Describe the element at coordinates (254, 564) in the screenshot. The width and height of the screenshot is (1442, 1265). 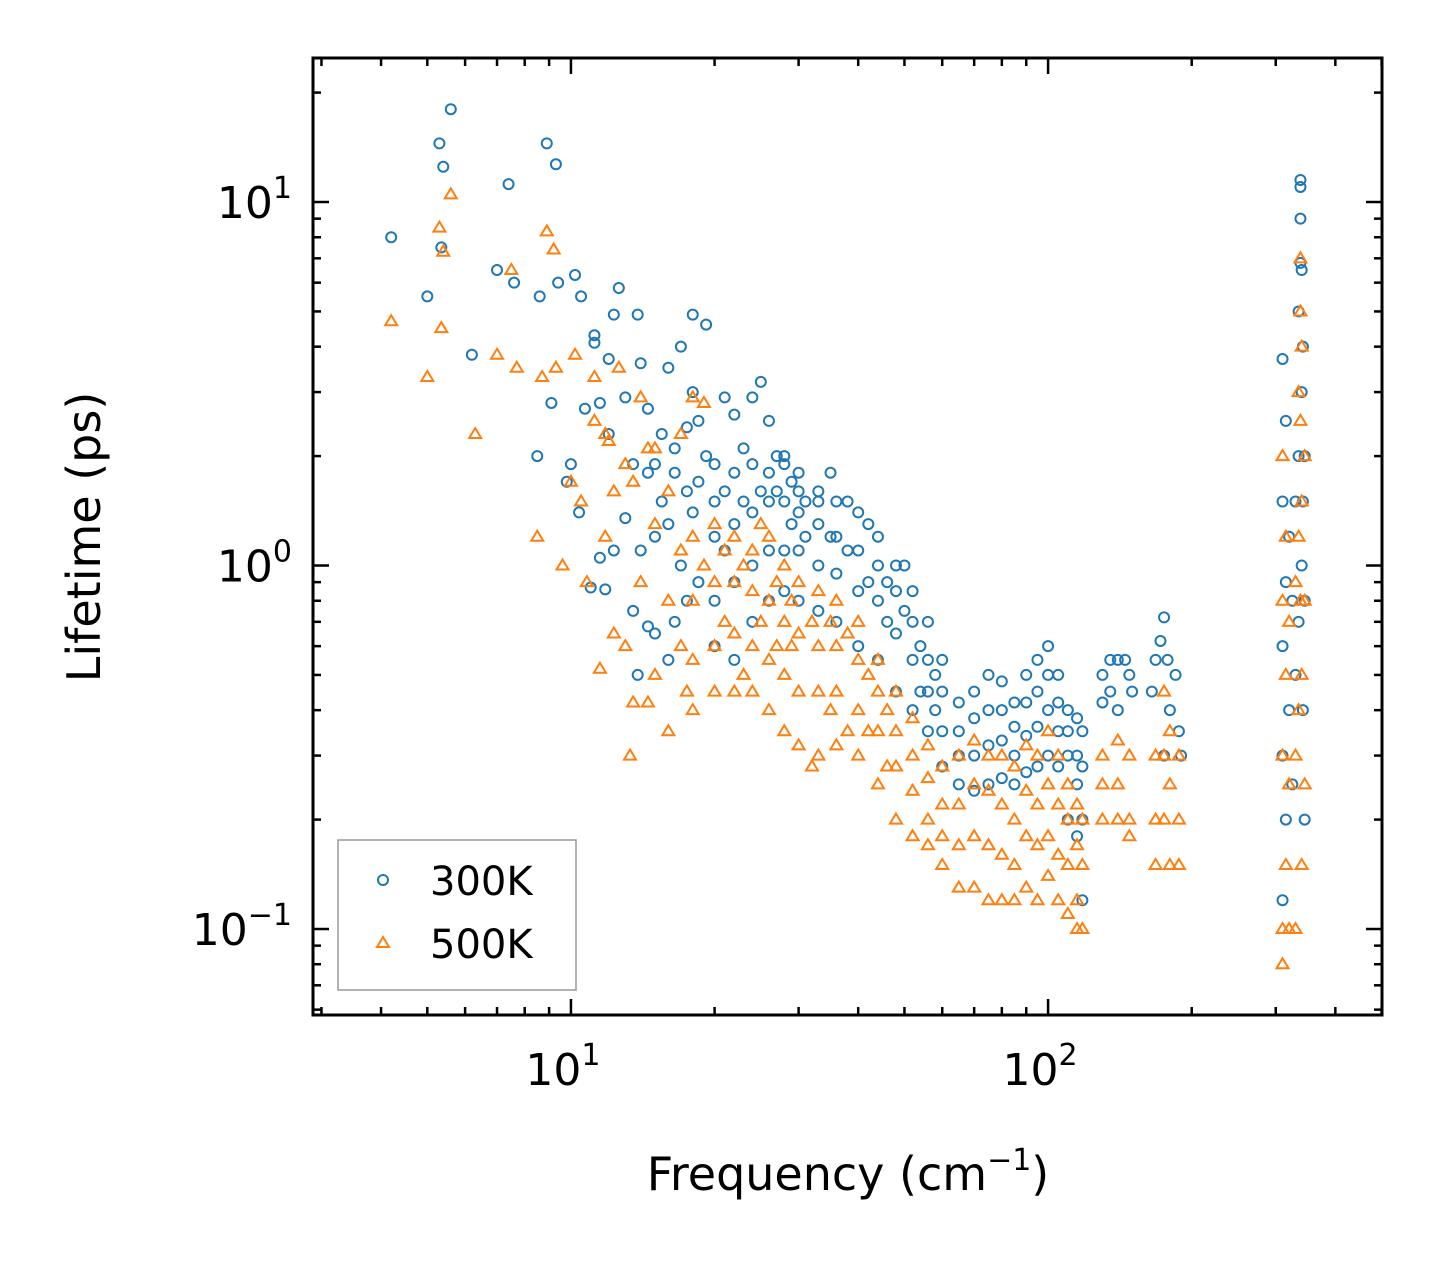
I see `y-tick-label: 10⁰` at that location.